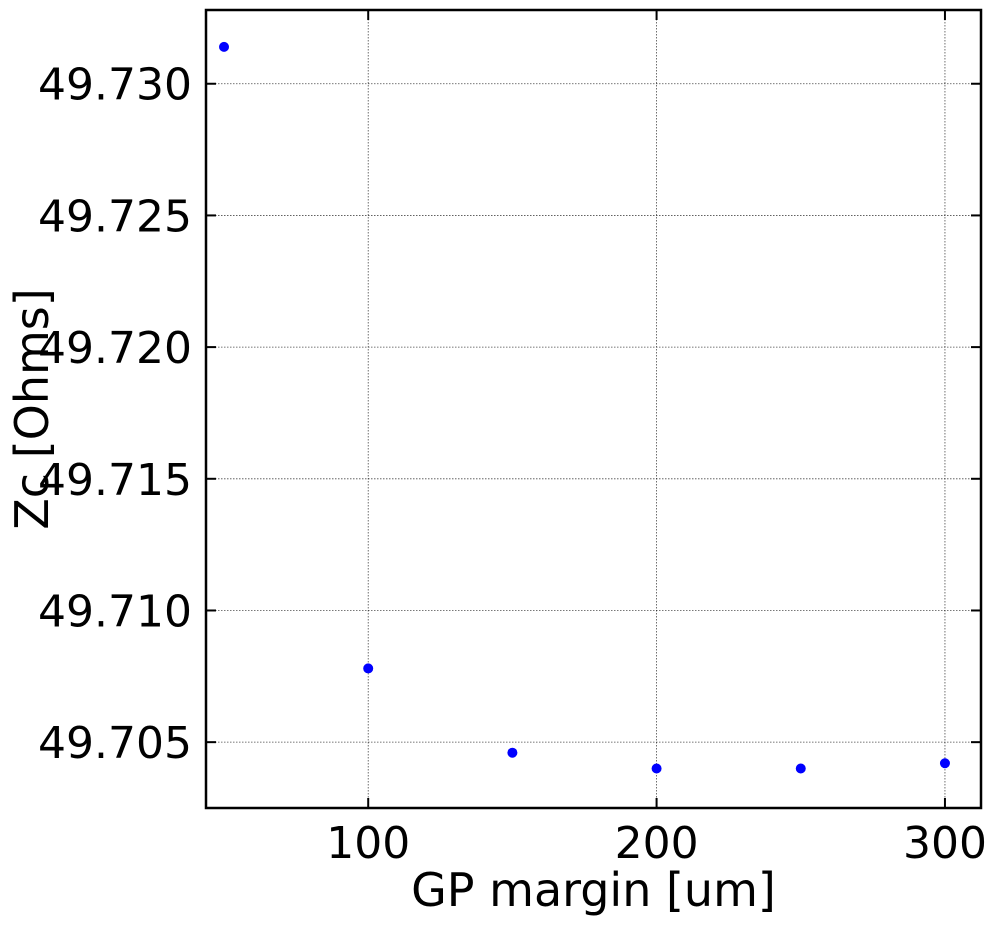 This screenshot has width=992, height=927. What do you see at coordinates (368, 843) in the screenshot?
I see `x-tick-label: 100` at bounding box center [368, 843].